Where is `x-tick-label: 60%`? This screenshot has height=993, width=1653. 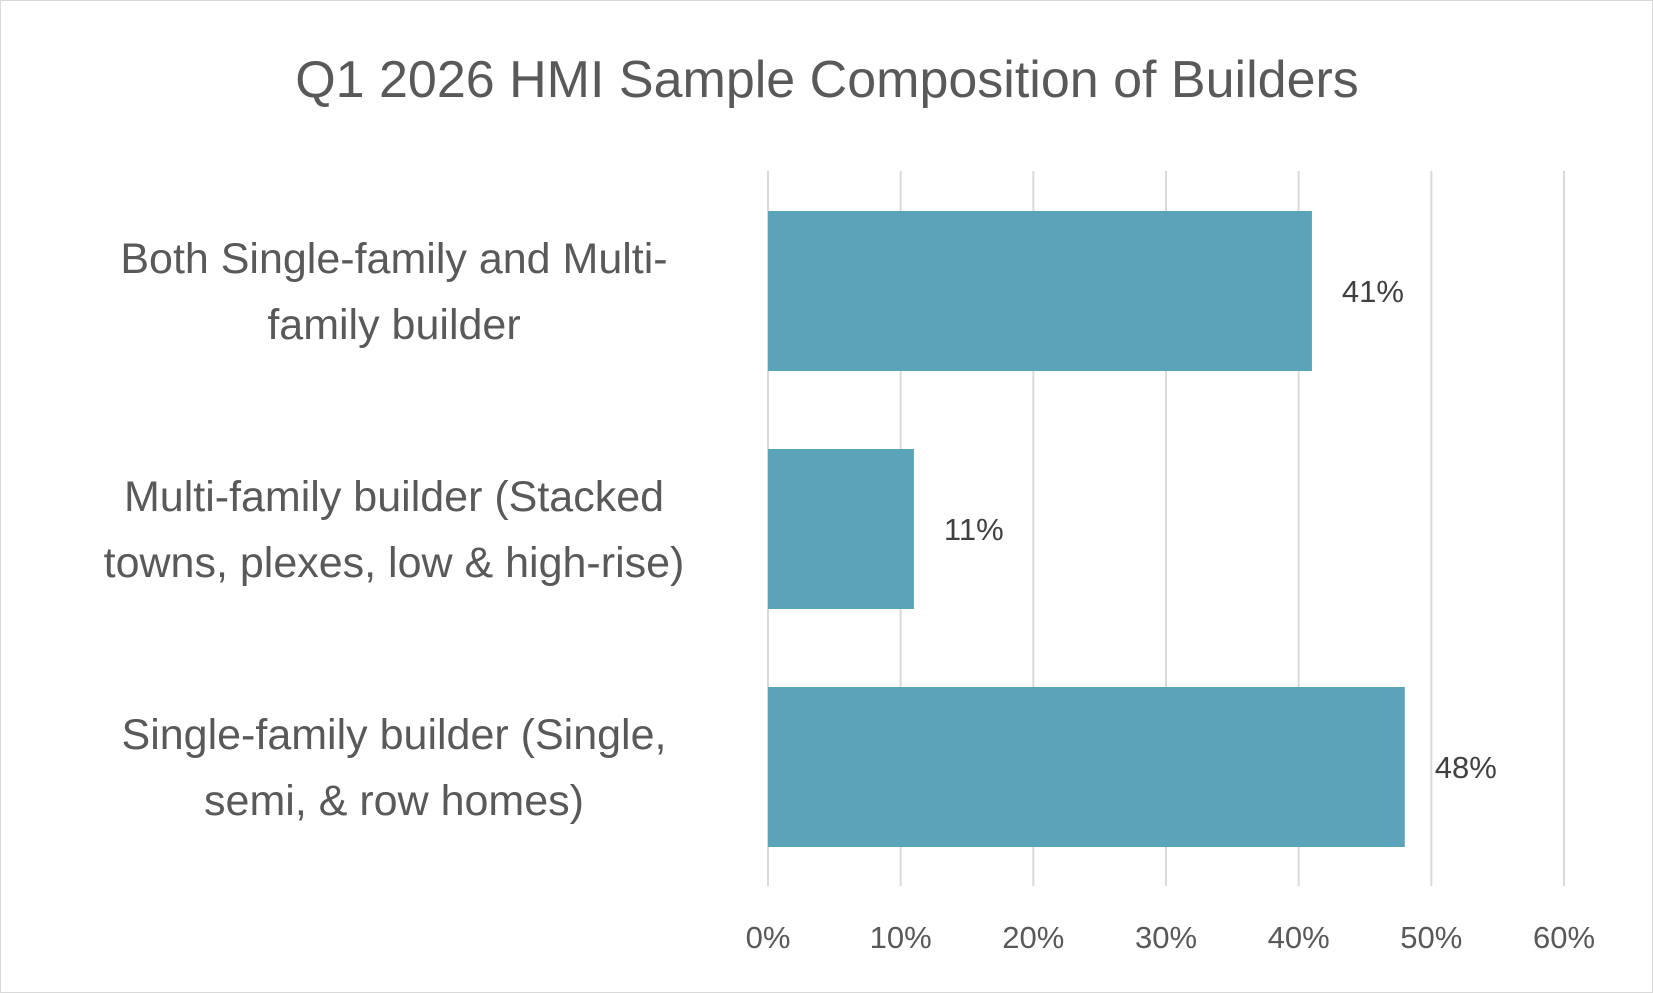
x-tick-label: 60% is located at coordinates (1564, 937).